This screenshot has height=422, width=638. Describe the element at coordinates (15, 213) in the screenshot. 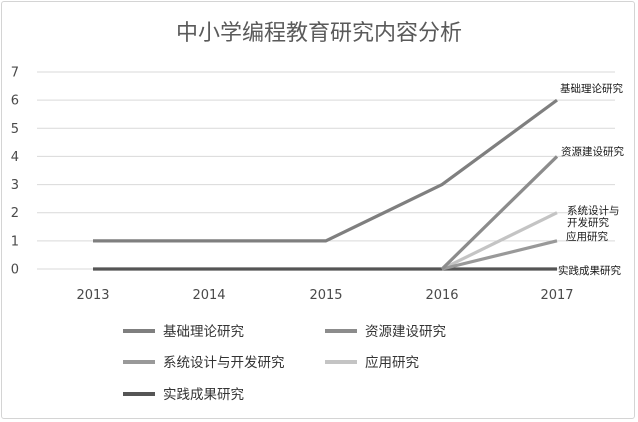

I see `y-tick-label: 2` at that location.